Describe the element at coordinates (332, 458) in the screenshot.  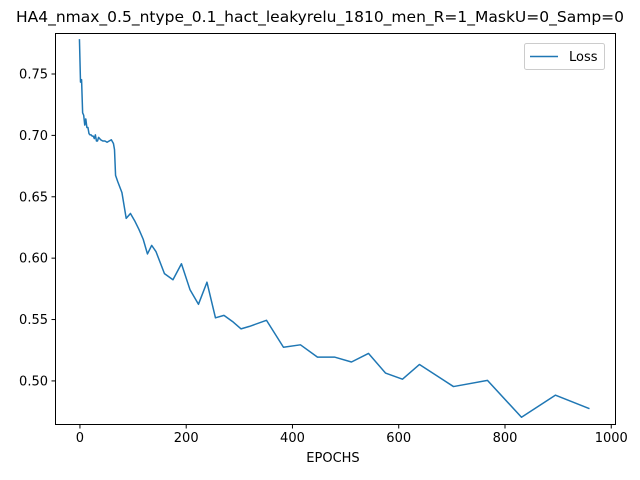
I see `x-axis-label: EPOCHS` at that location.